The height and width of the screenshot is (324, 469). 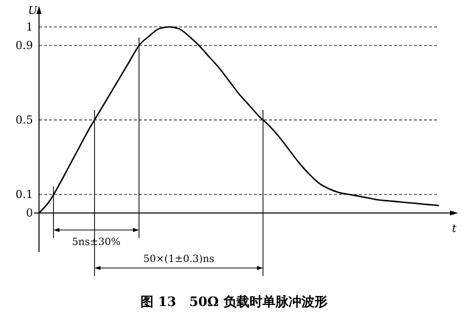 I want to click on y-tick-label: 0.9, so click(x=24, y=45).